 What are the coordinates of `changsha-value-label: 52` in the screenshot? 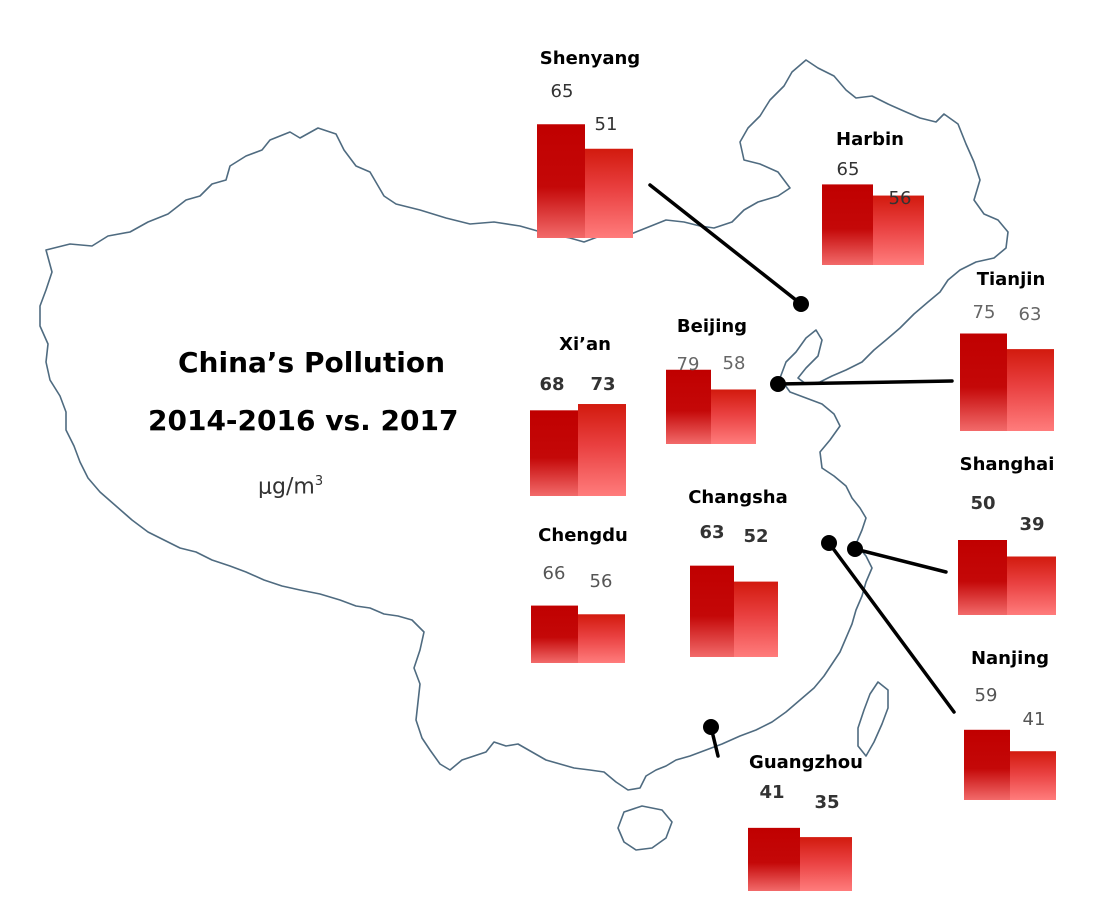 It's located at (755, 536).